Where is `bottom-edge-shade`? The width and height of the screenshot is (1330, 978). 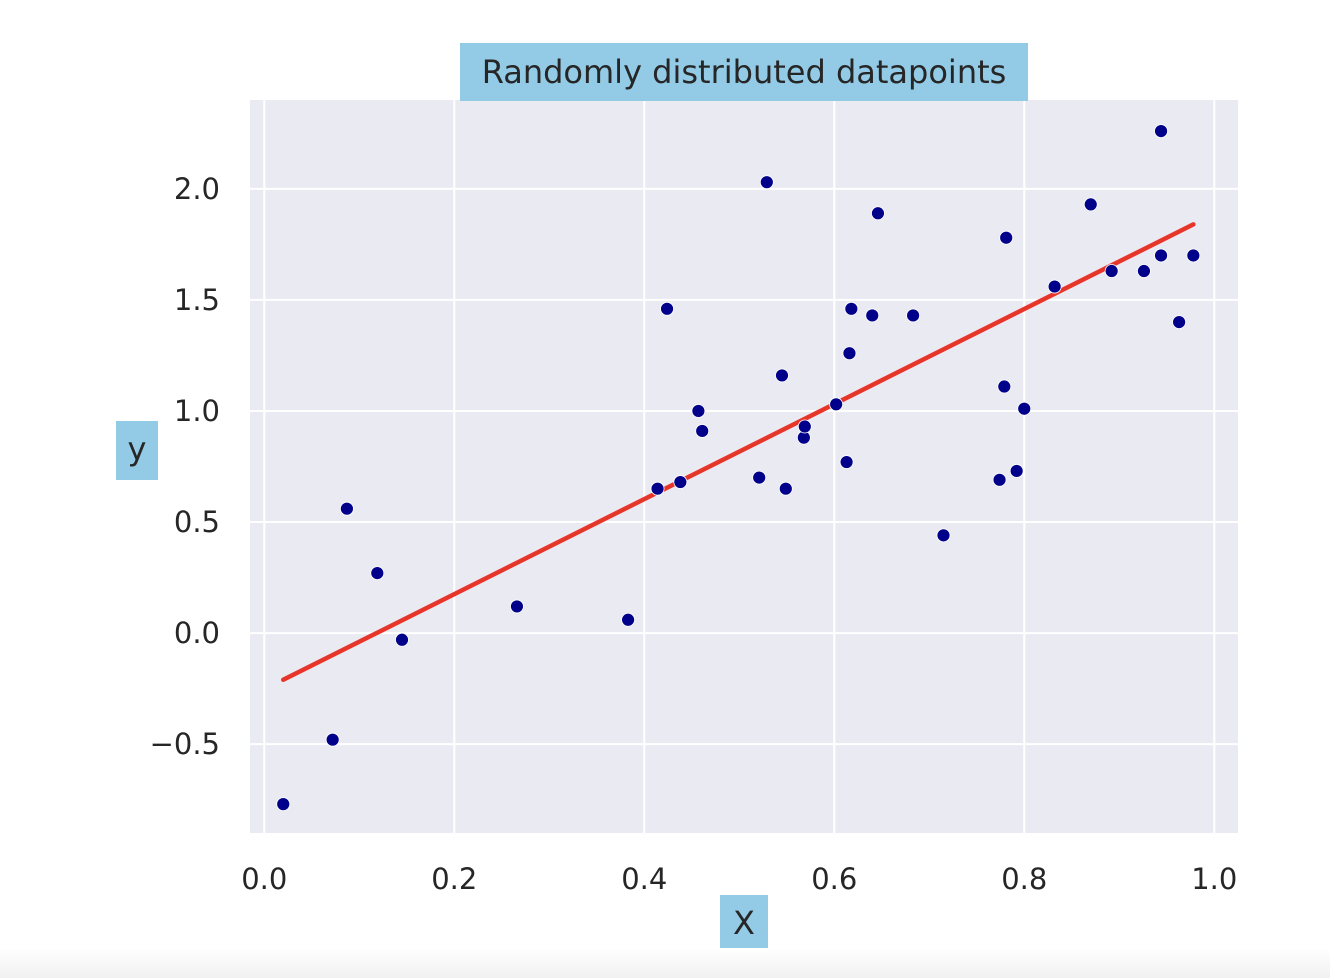 bottom-edge-shade is located at coordinates (665, 963).